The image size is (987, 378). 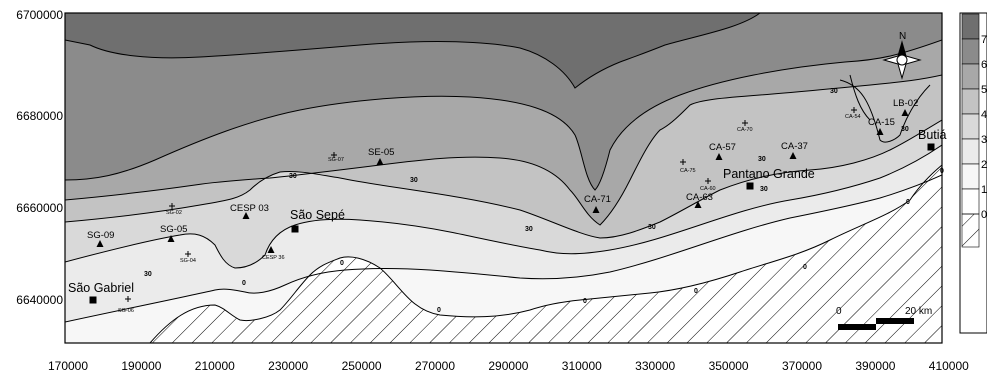 What do you see at coordinates (884, 318) in the screenshot?
I see `scale-bar: 0 20 km` at bounding box center [884, 318].